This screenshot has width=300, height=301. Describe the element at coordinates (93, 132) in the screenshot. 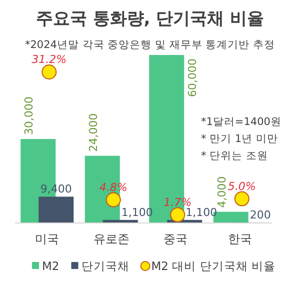

I see `data-label: 24,000` at that location.